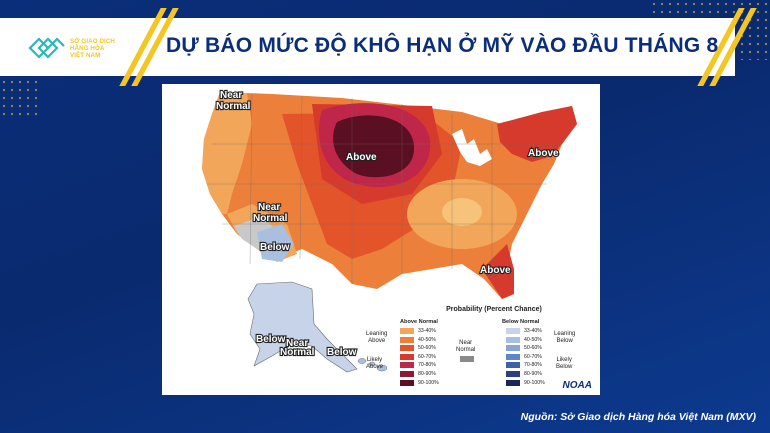 Image resolution: width=770 pixels, height=433 pixels. I want to click on legend-above-title: Above Normal, so click(419, 322).